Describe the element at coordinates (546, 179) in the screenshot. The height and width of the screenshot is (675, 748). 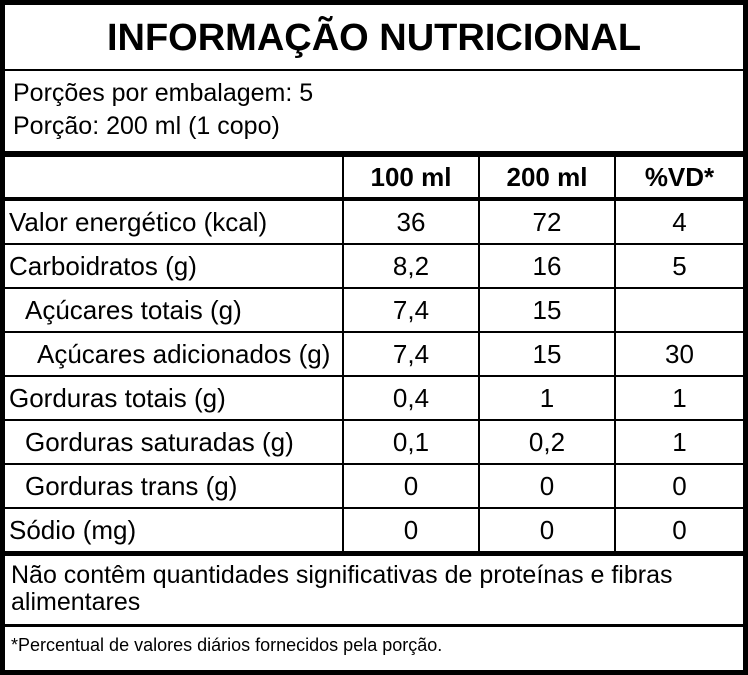
I see `column-header: 200 ml` at that location.